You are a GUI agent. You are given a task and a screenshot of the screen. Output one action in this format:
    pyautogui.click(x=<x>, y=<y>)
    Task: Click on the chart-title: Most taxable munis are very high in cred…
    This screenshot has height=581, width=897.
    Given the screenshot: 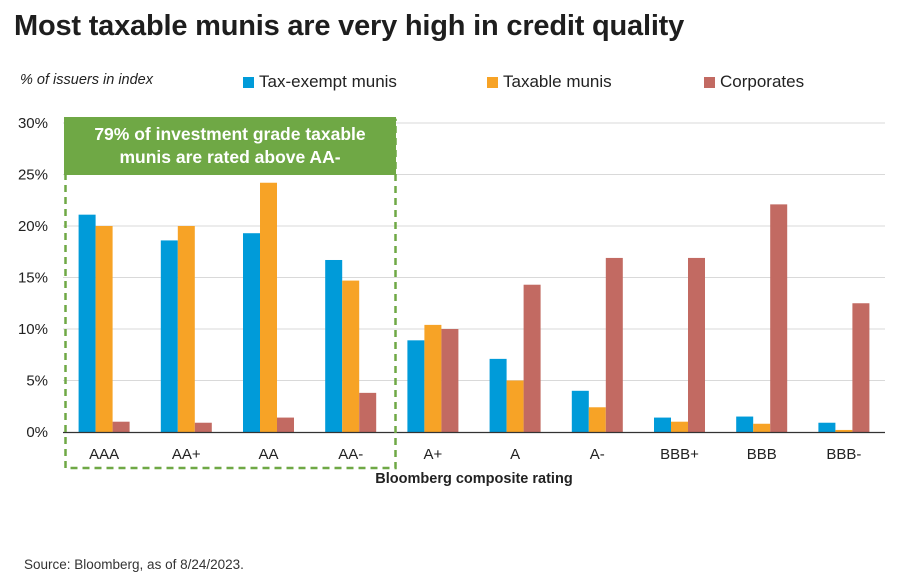 What is the action you would take?
    pyautogui.click(x=349, y=26)
    